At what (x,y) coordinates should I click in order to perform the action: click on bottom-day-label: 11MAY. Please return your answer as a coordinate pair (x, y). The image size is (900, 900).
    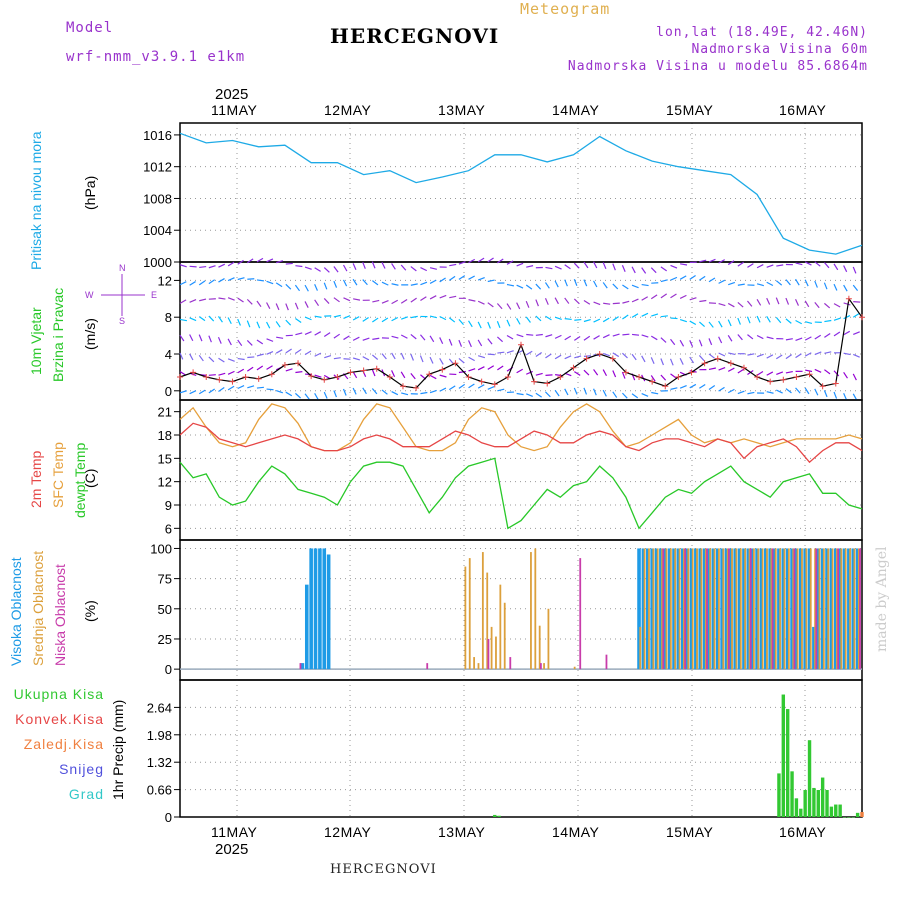
    Looking at the image, I should click on (234, 832).